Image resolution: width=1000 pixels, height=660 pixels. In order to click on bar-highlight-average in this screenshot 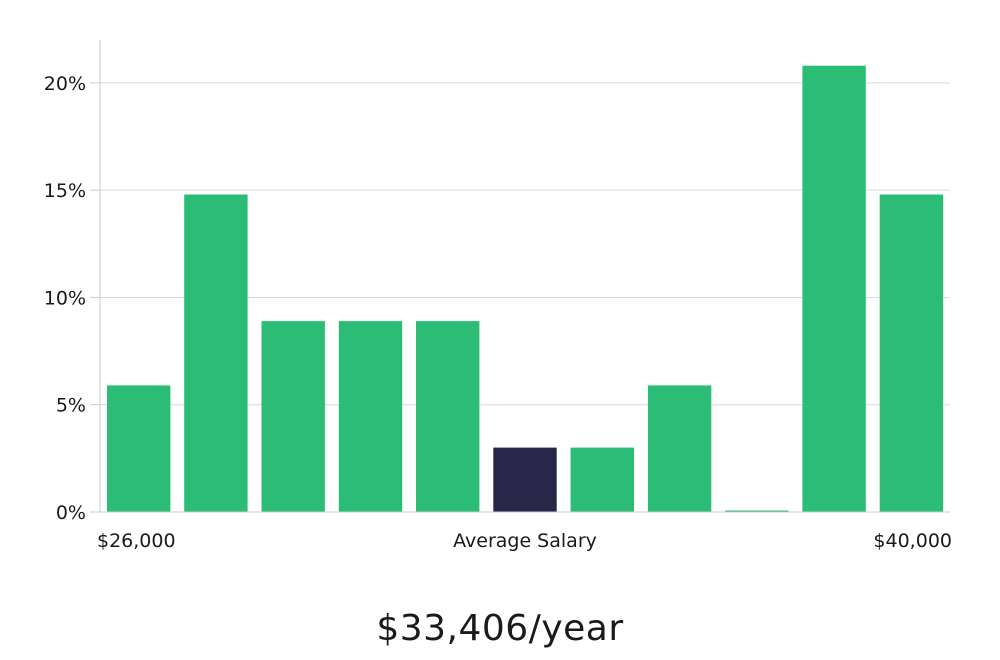, I will do `click(525, 479)`.